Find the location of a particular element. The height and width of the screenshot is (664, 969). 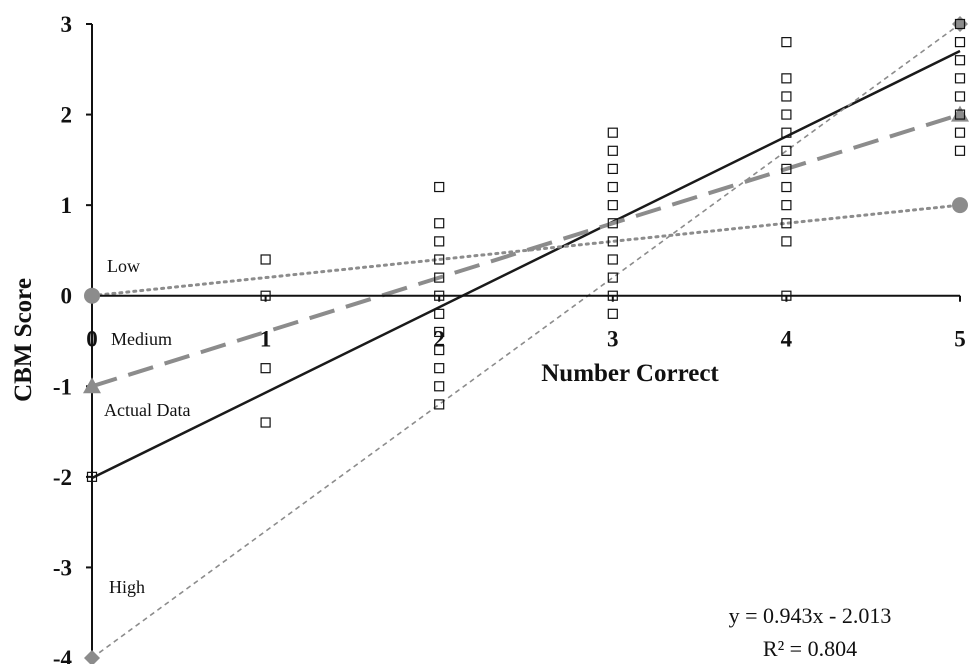

series-line-low is located at coordinates (526, 250).